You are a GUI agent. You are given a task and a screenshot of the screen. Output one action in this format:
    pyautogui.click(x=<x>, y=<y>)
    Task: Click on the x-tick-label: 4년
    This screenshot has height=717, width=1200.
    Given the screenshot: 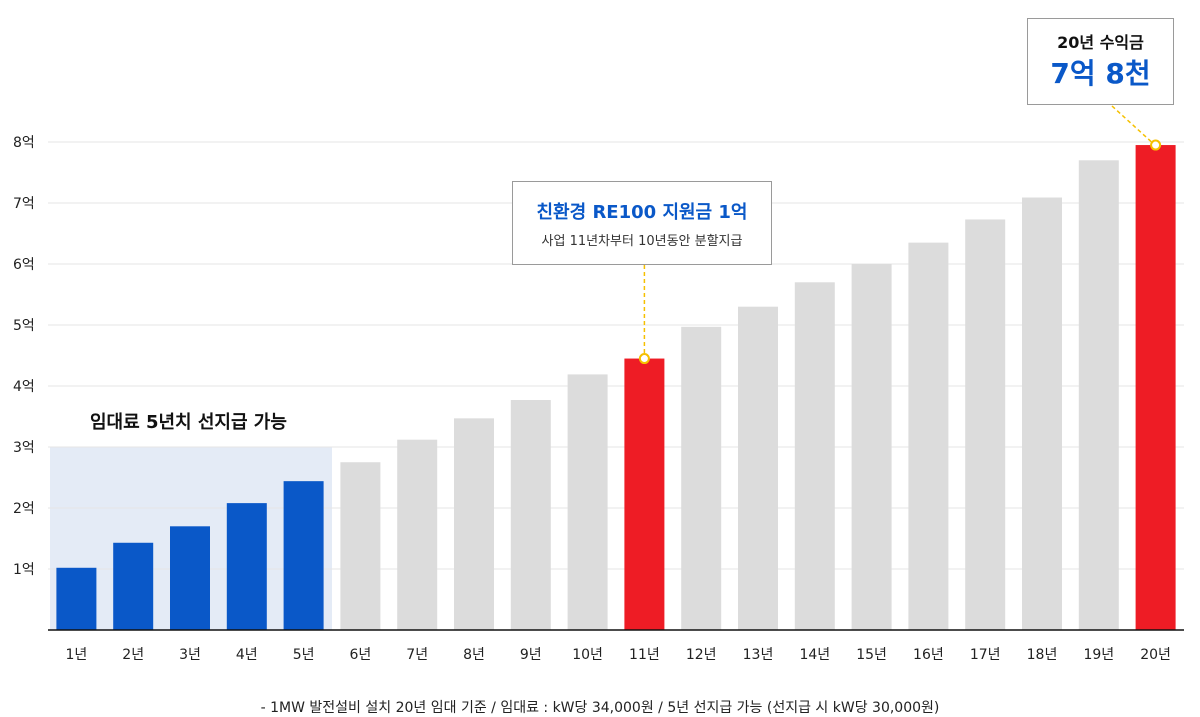 What is the action you would take?
    pyautogui.click(x=247, y=655)
    